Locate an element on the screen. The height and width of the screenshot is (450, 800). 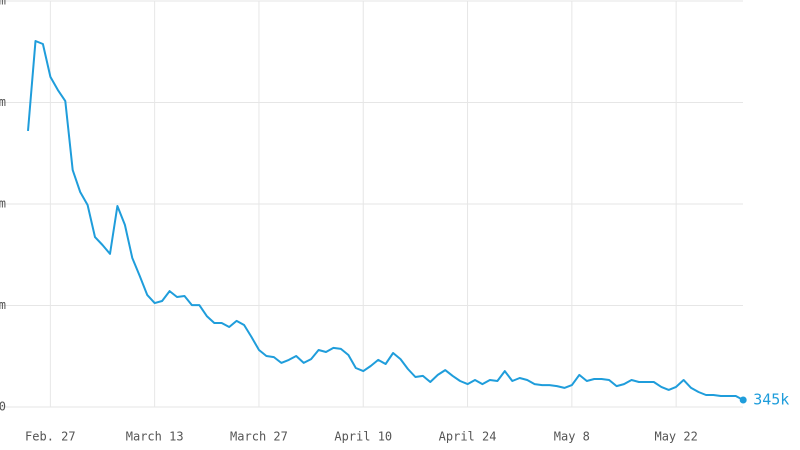
y-tick-label: 20m is located at coordinates (3, 4).